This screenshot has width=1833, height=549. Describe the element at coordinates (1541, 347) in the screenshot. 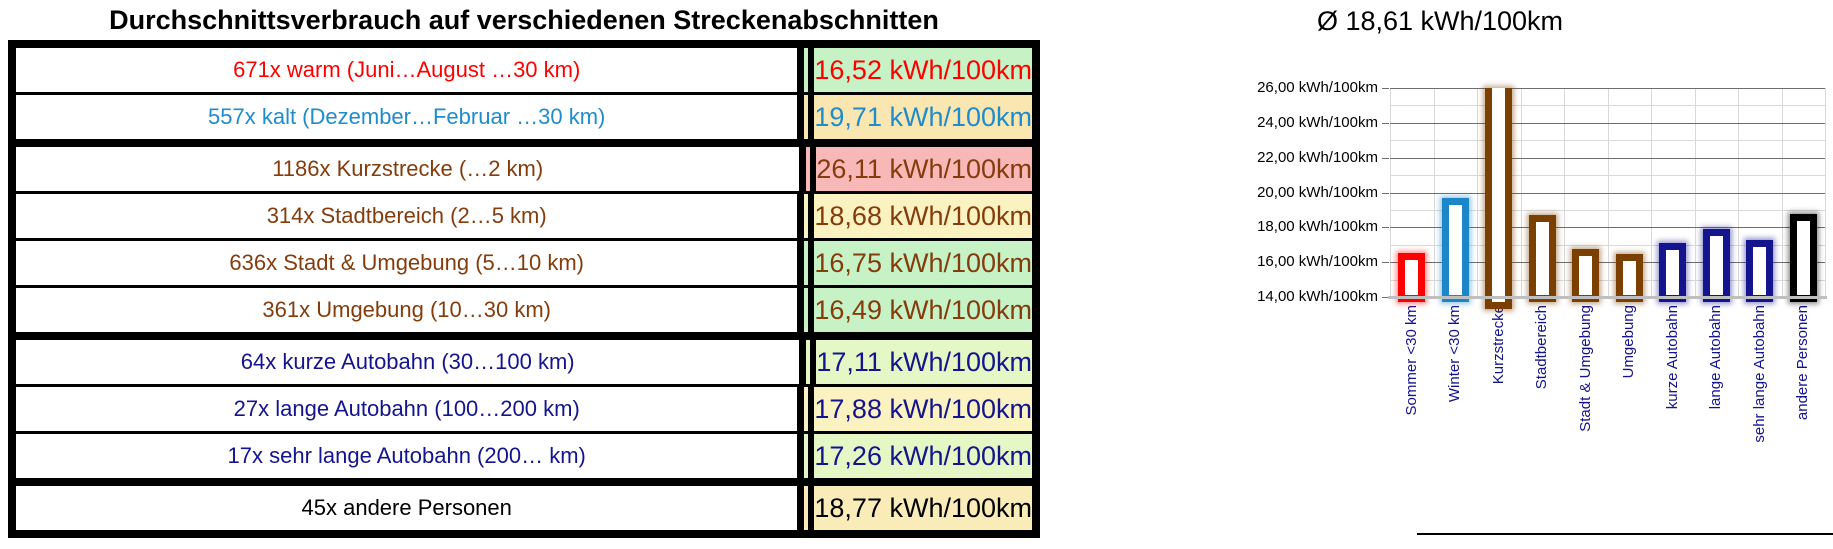

I see `x-axis-label: Stadtbereich` at that location.